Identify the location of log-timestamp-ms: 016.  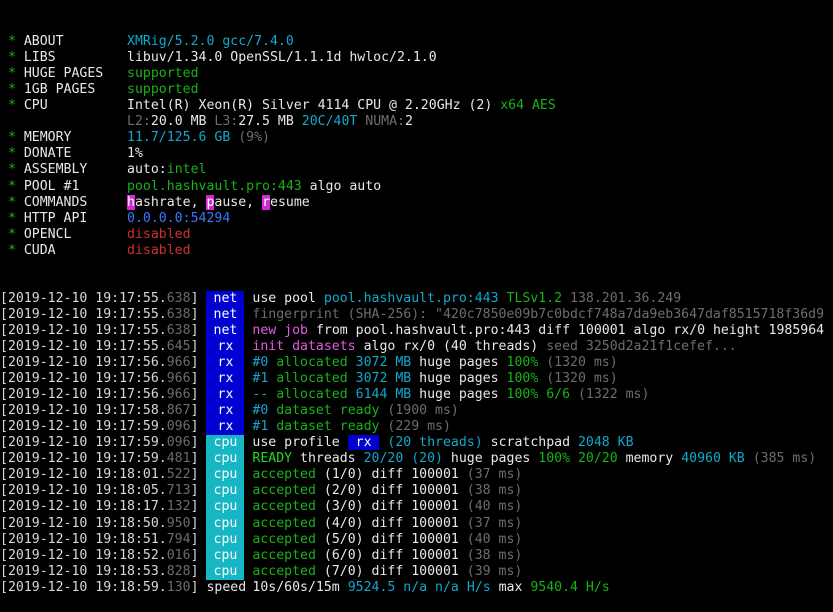
(178, 555).